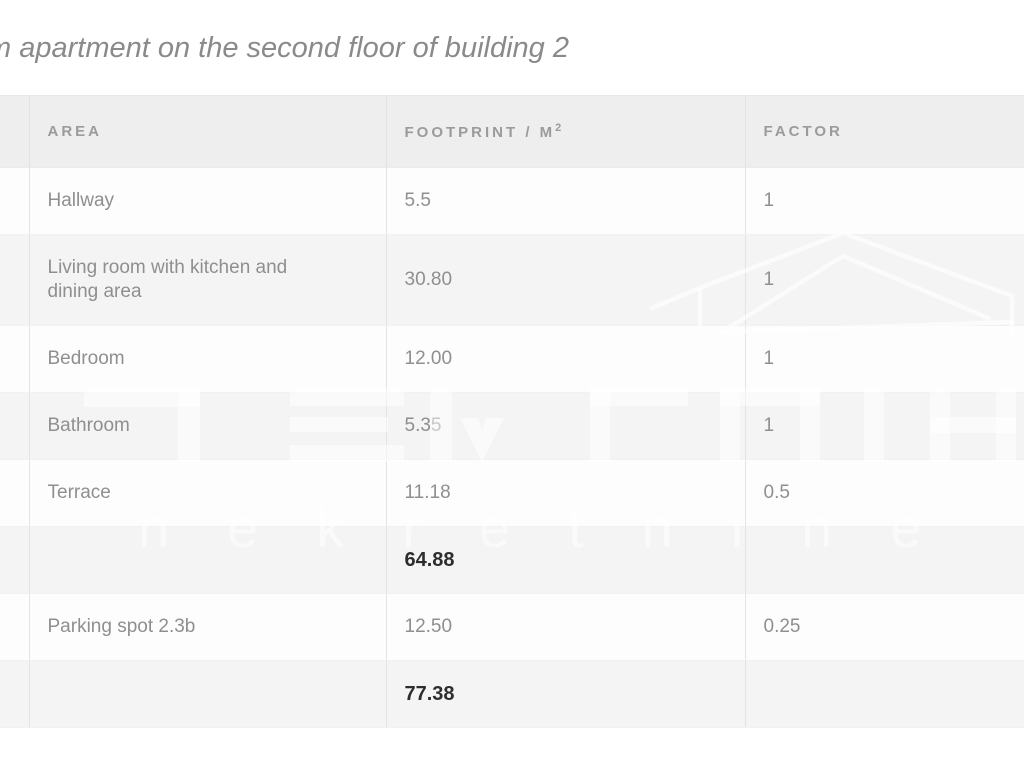 The image size is (1024, 768). I want to click on cell-area-text: Terrace, so click(79, 492).